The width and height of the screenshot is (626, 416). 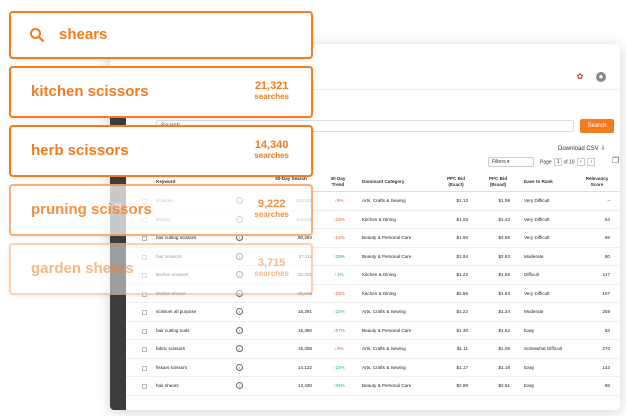 What do you see at coordinates (511, 162) in the screenshot?
I see `filters-dropdown: Filters ▾` at bounding box center [511, 162].